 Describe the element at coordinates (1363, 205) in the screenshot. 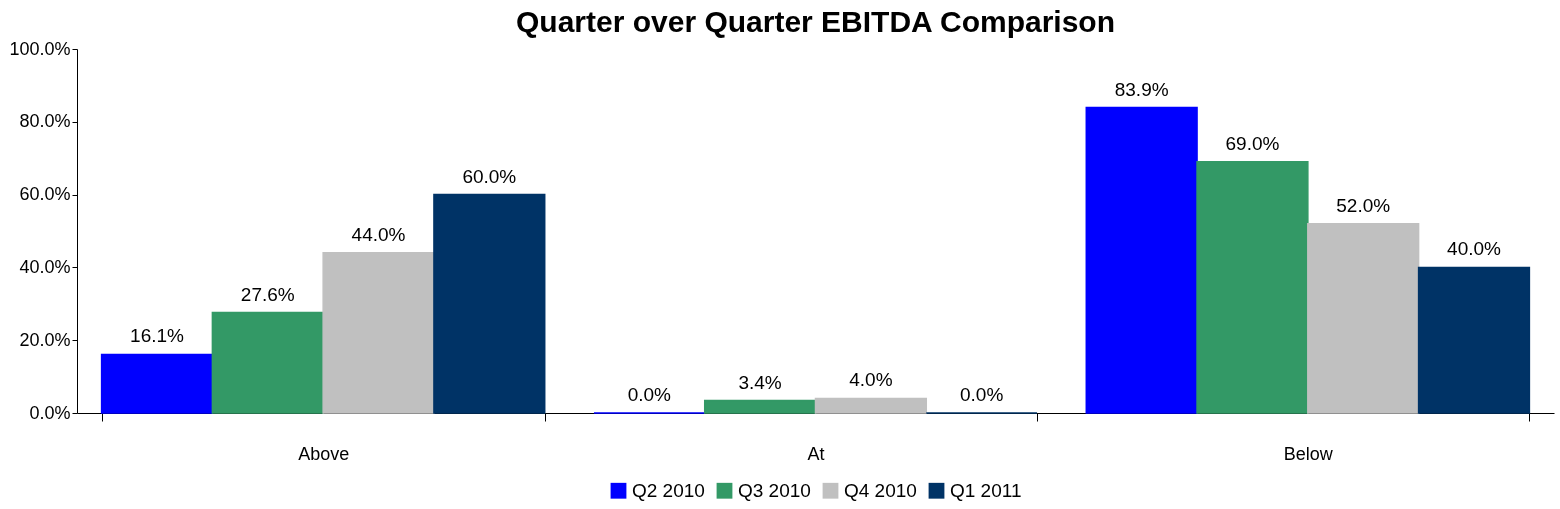

I see `data-label: 52.0%` at that location.